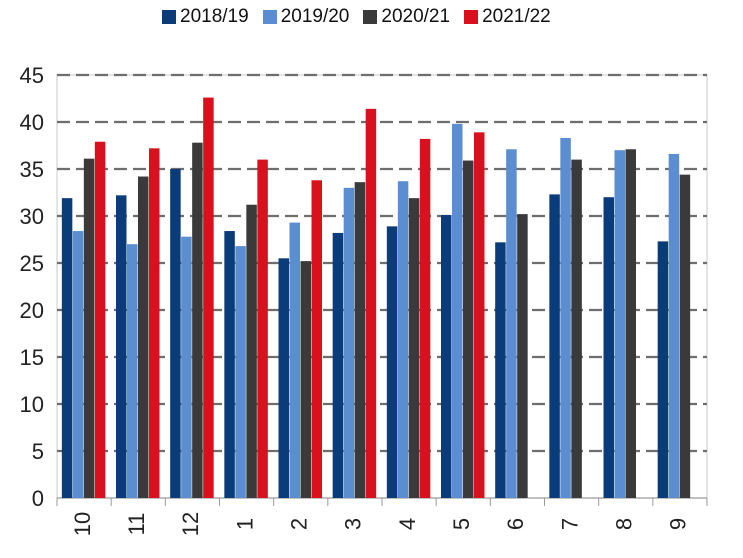 Image resolution: width=743 pixels, height=558 pixels. I want to click on x-tick-label: 2, so click(299, 524).